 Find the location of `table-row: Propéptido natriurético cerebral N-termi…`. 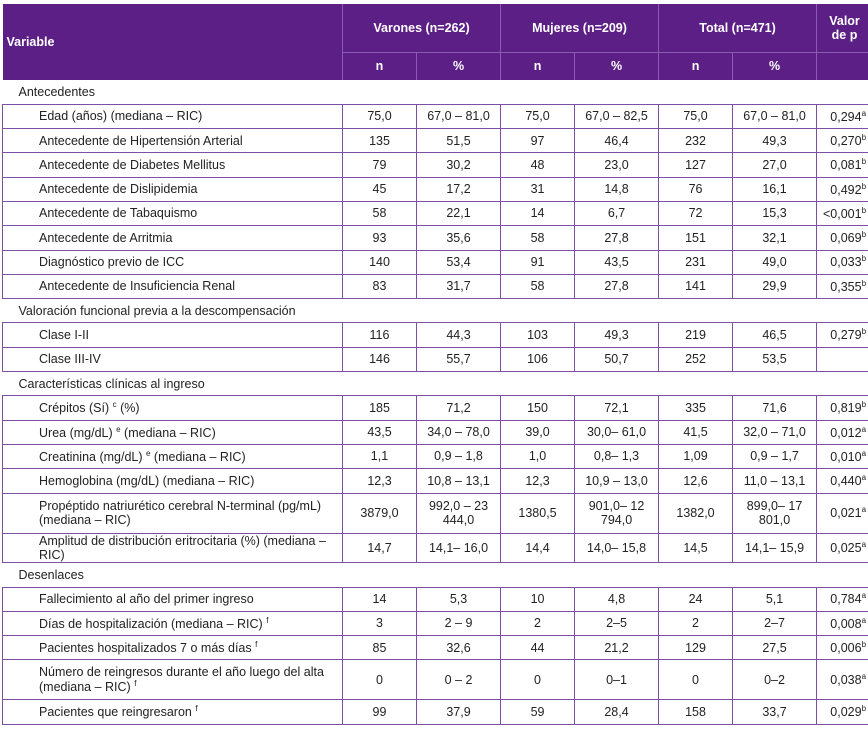

table-row: Propéptido natriurético cerebral N-termi… is located at coordinates (435, 513).